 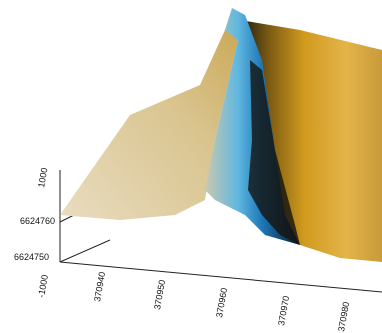 I want to click on y-tick-label: 6624760, so click(x=37, y=221).